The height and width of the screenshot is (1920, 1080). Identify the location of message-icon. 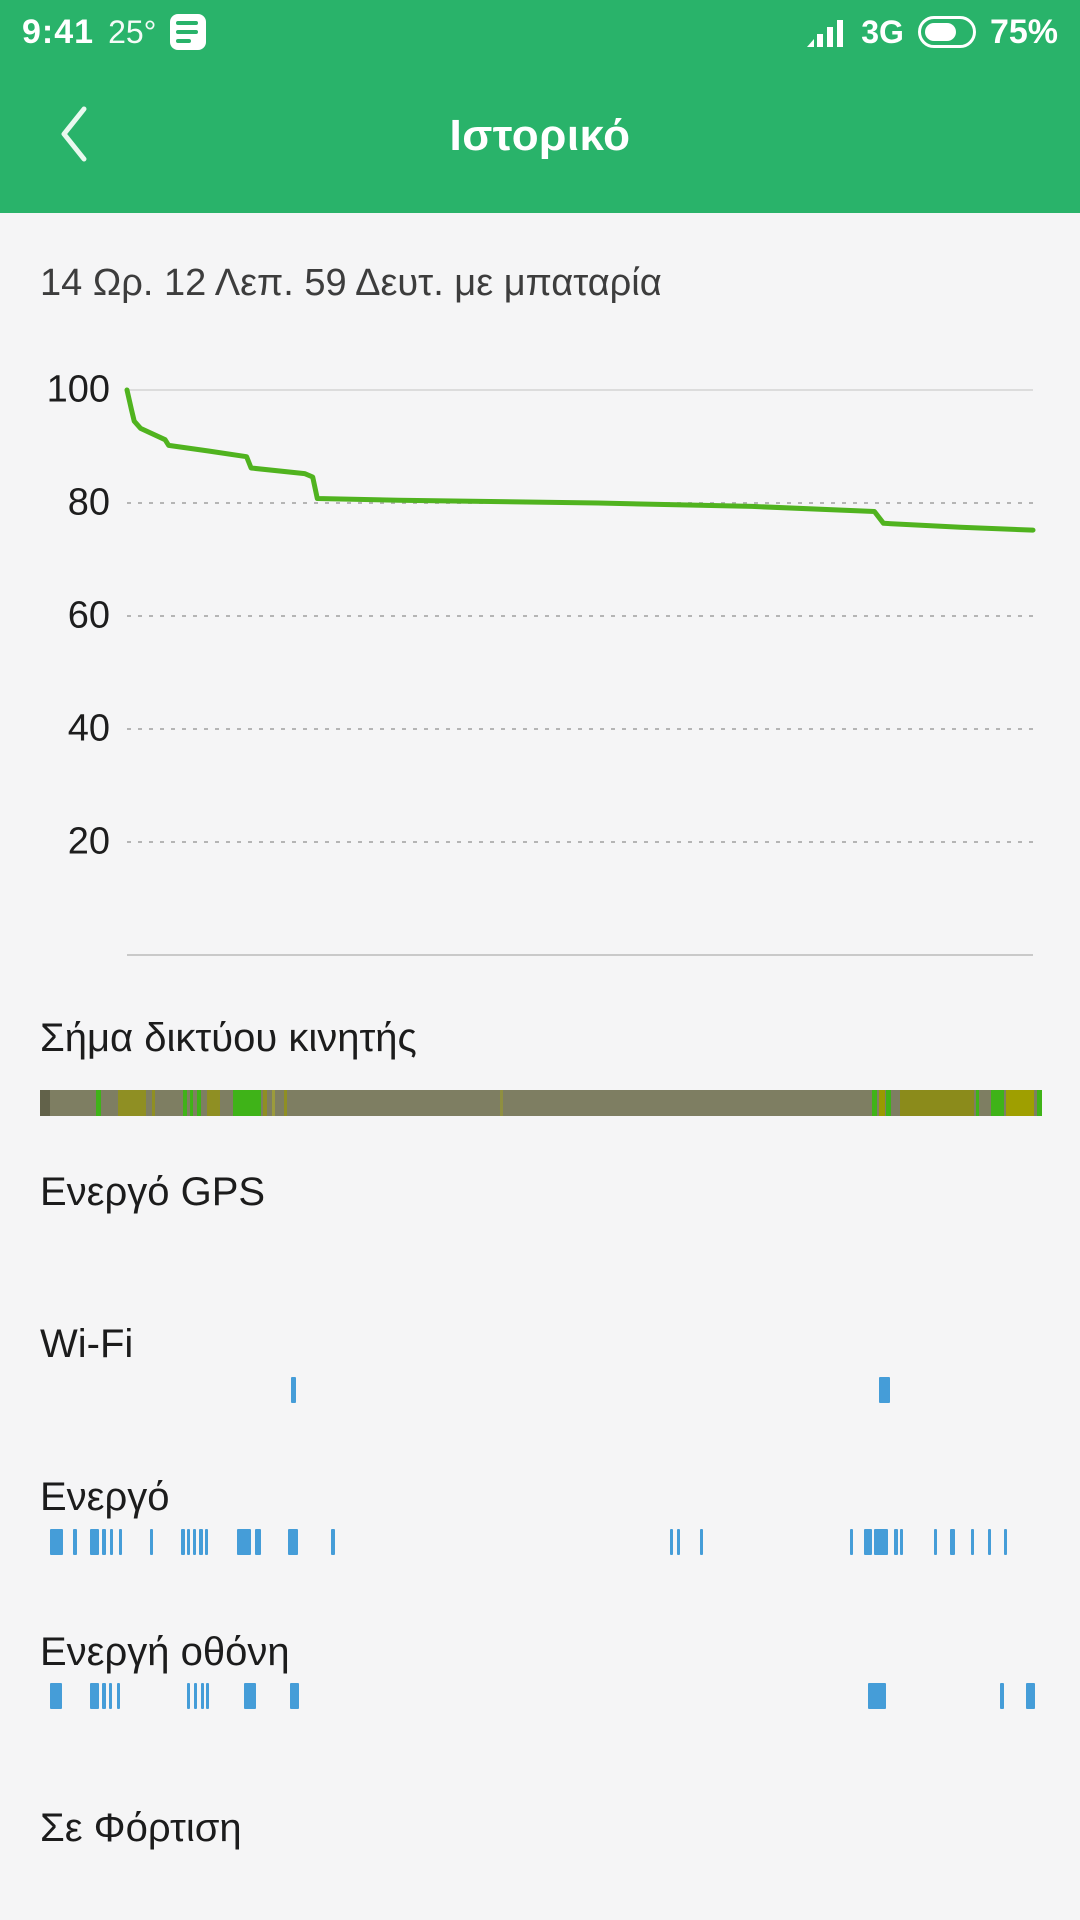
(188, 32).